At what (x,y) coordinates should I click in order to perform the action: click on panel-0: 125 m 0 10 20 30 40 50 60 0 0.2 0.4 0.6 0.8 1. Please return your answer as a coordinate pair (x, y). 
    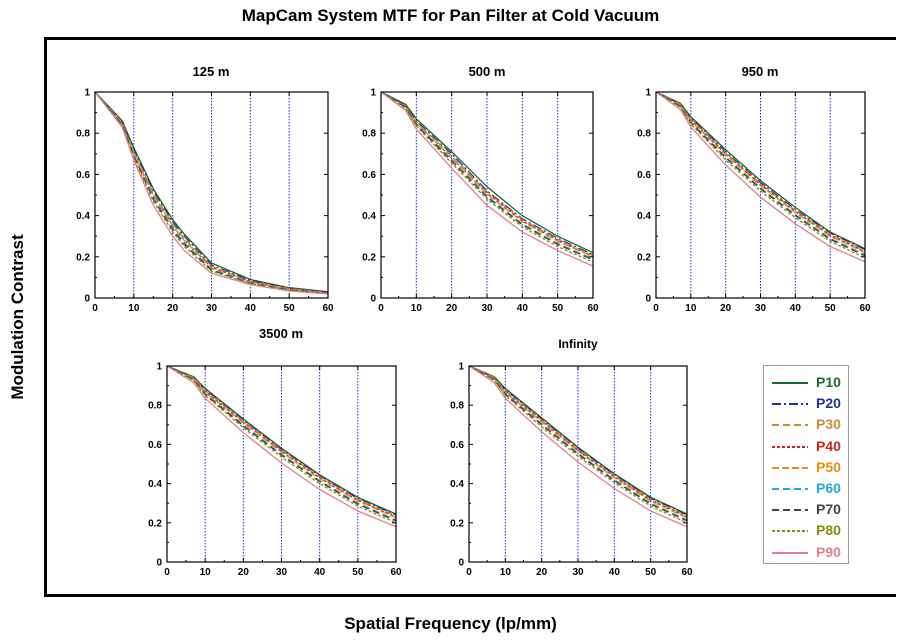
    Looking at the image, I should click on (205, 189).